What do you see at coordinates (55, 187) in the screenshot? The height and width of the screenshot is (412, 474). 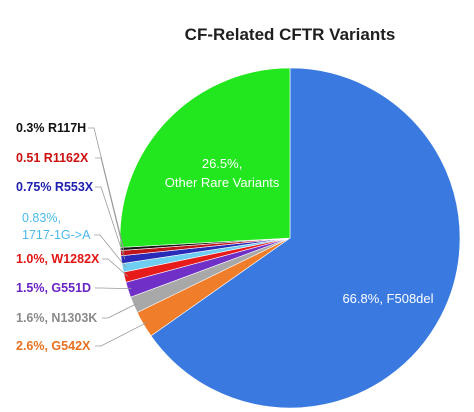 I see `slice-label-r553x: 0.75% R553X` at bounding box center [55, 187].